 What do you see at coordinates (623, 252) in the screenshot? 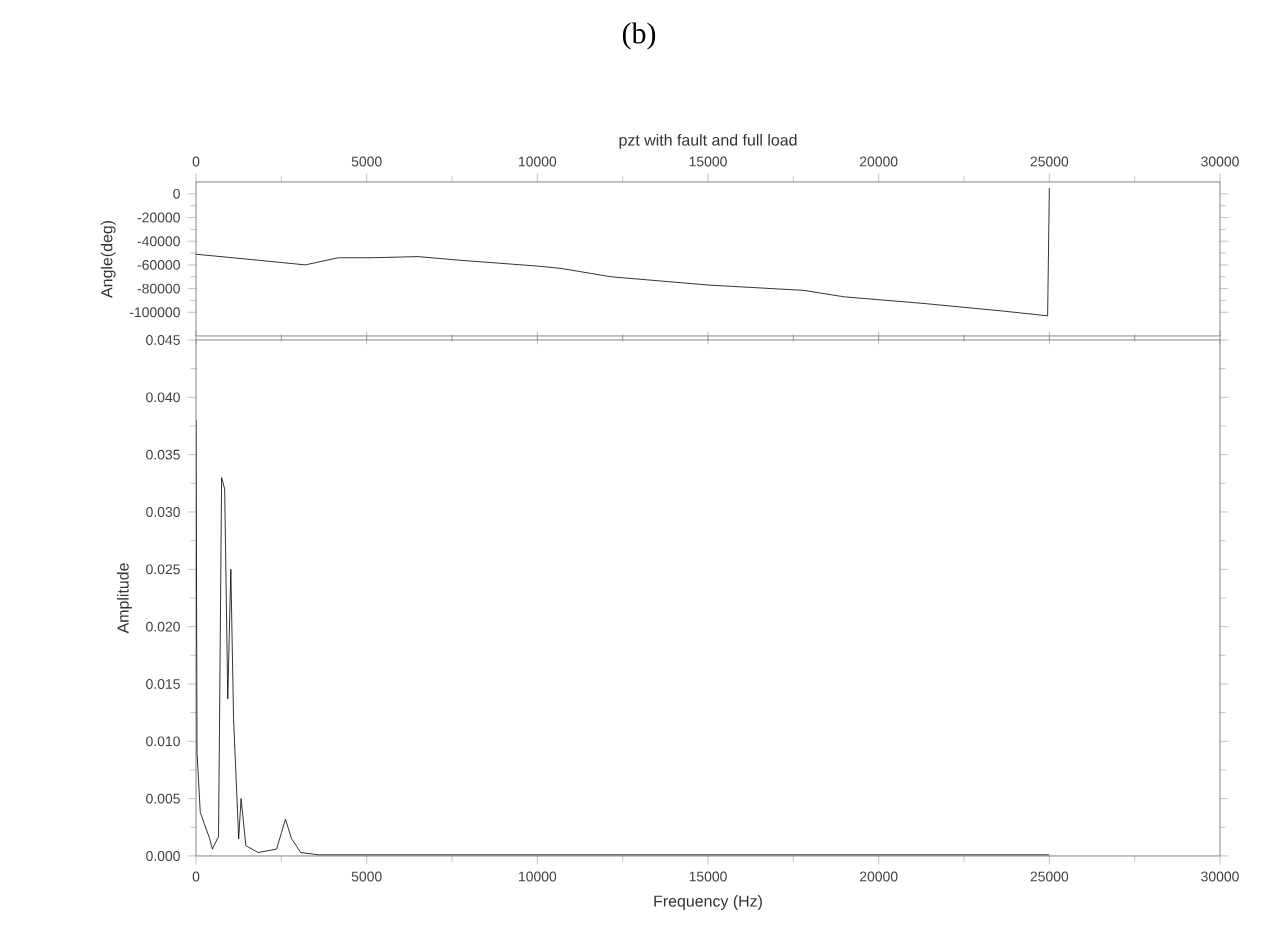
I see `line-series` at bounding box center [623, 252].